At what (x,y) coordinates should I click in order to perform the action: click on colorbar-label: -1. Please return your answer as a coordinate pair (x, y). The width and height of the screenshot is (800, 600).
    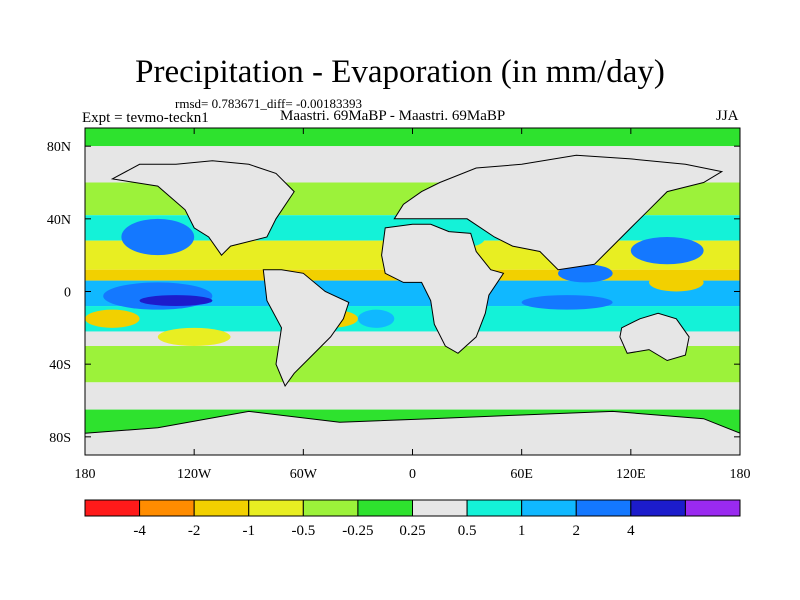
    Looking at the image, I should click on (249, 531).